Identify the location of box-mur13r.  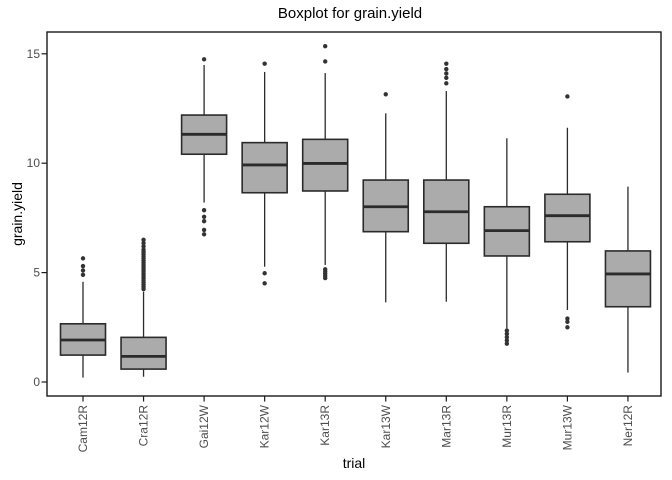
(507, 242).